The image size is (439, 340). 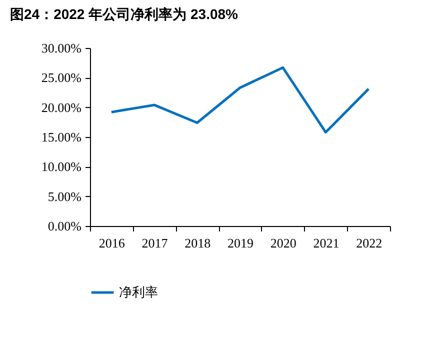 I want to click on x-tick-label: 2016, so click(x=112, y=243).